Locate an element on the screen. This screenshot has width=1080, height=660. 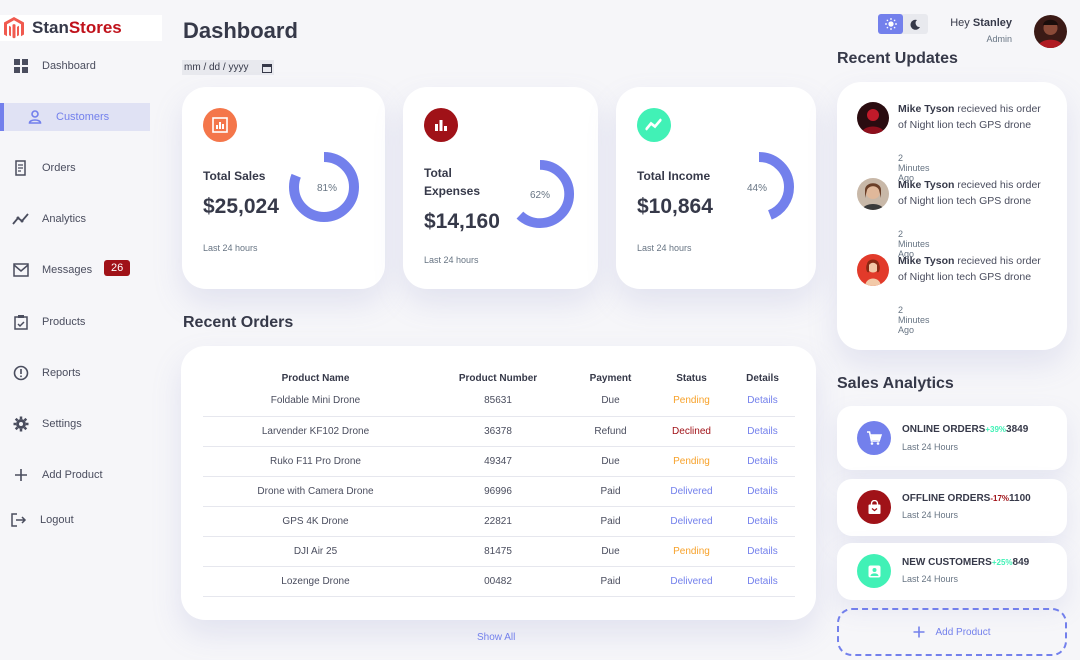
table-row: DJI Air 25 81475 Due Pending Details is located at coordinates (499, 551).